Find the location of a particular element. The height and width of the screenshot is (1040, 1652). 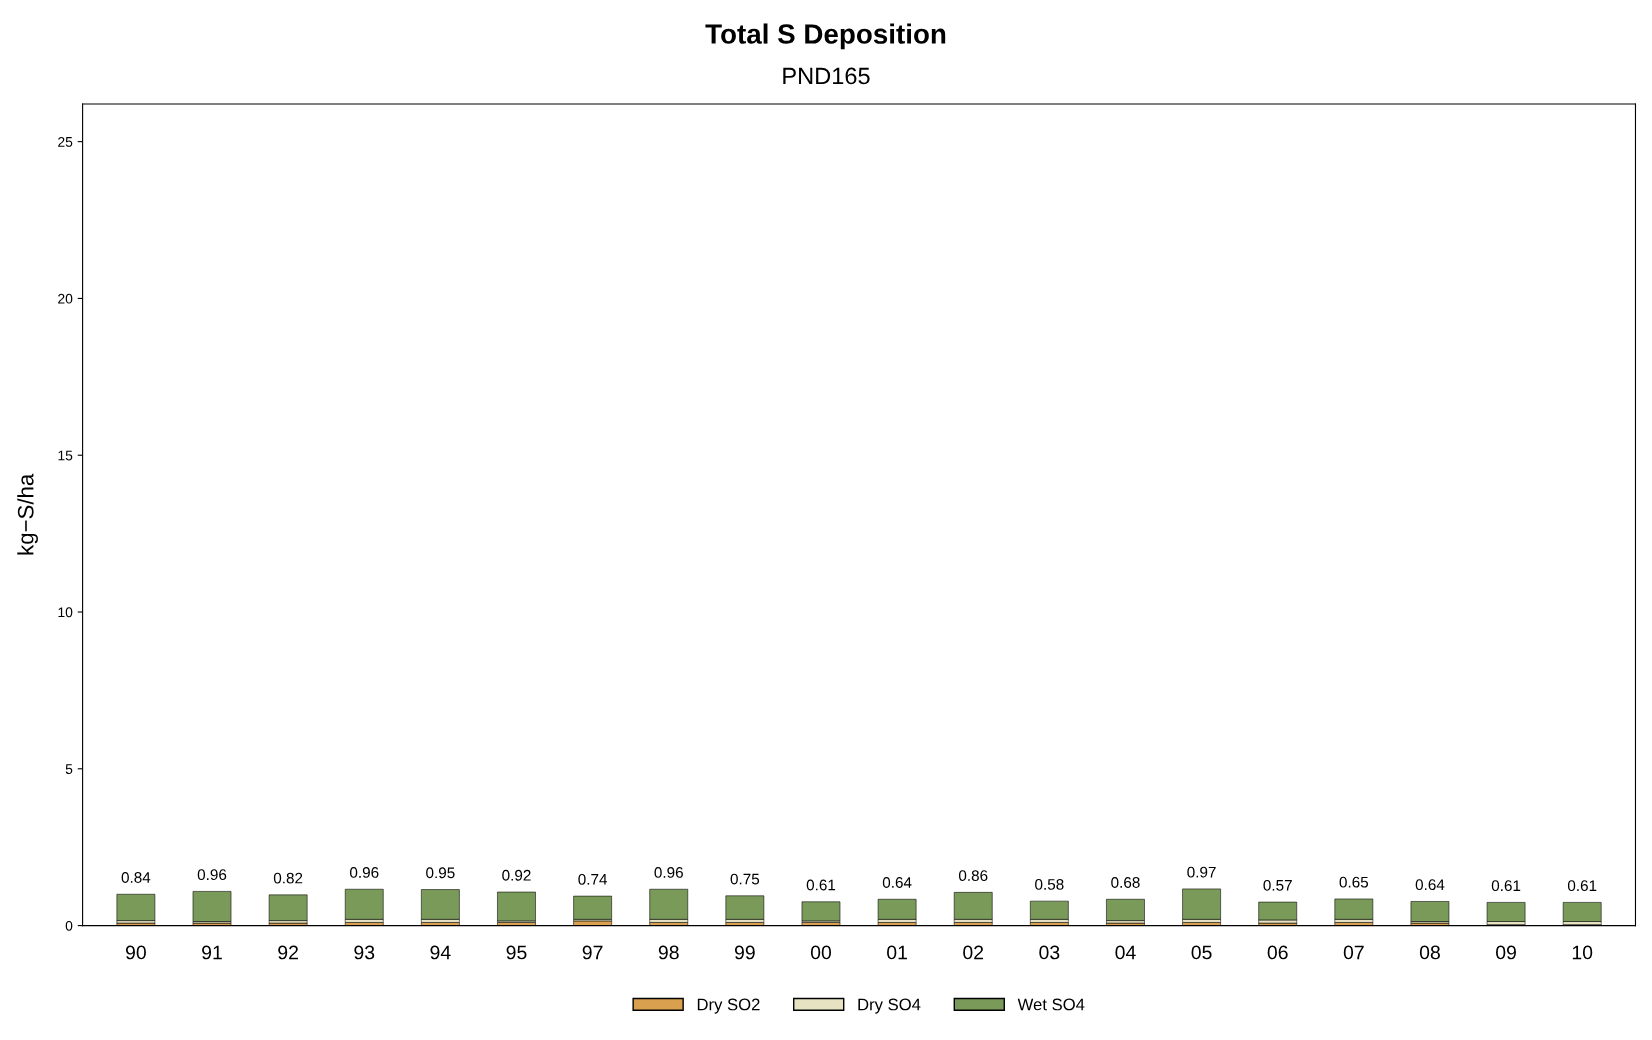

x-tick-label: 00 is located at coordinates (821, 952).